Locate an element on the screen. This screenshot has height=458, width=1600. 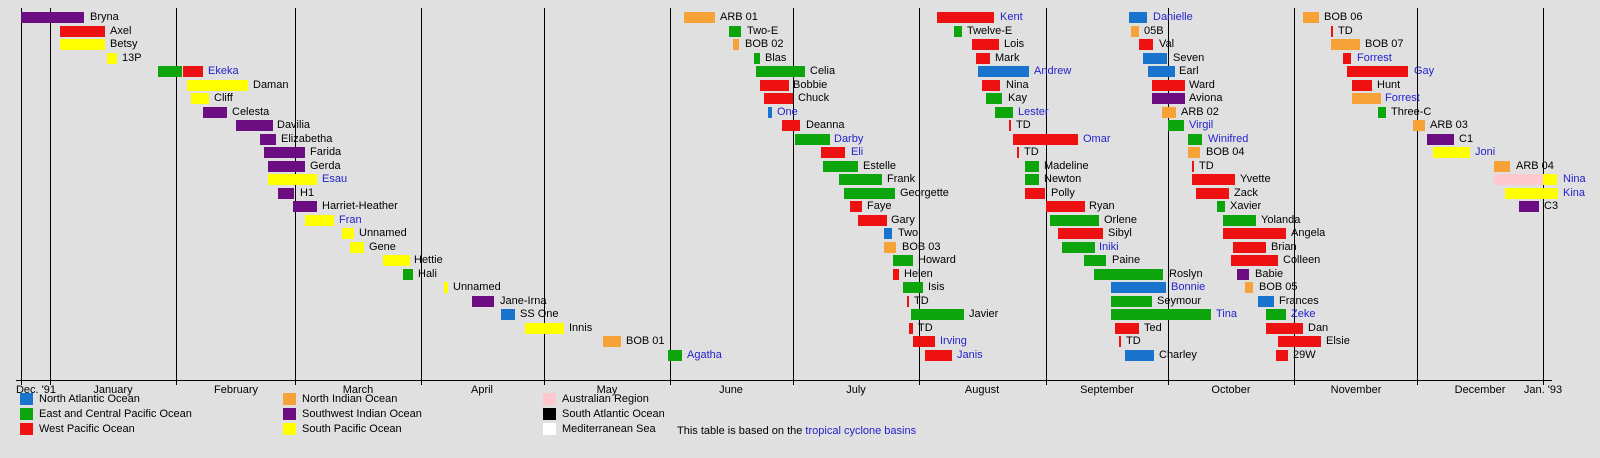
storm-label: H1 is located at coordinates (307, 193).